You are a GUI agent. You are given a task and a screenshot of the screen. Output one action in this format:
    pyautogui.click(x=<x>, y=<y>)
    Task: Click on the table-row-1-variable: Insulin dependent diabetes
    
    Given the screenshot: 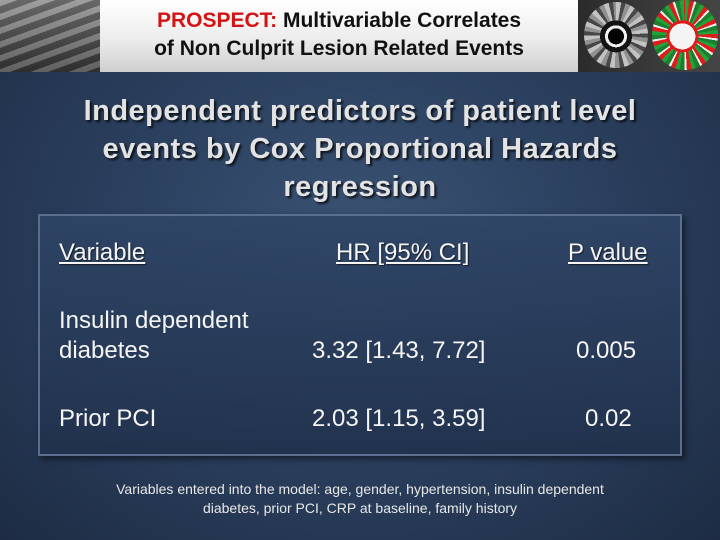 What is the action you would take?
    pyautogui.click(x=154, y=336)
    